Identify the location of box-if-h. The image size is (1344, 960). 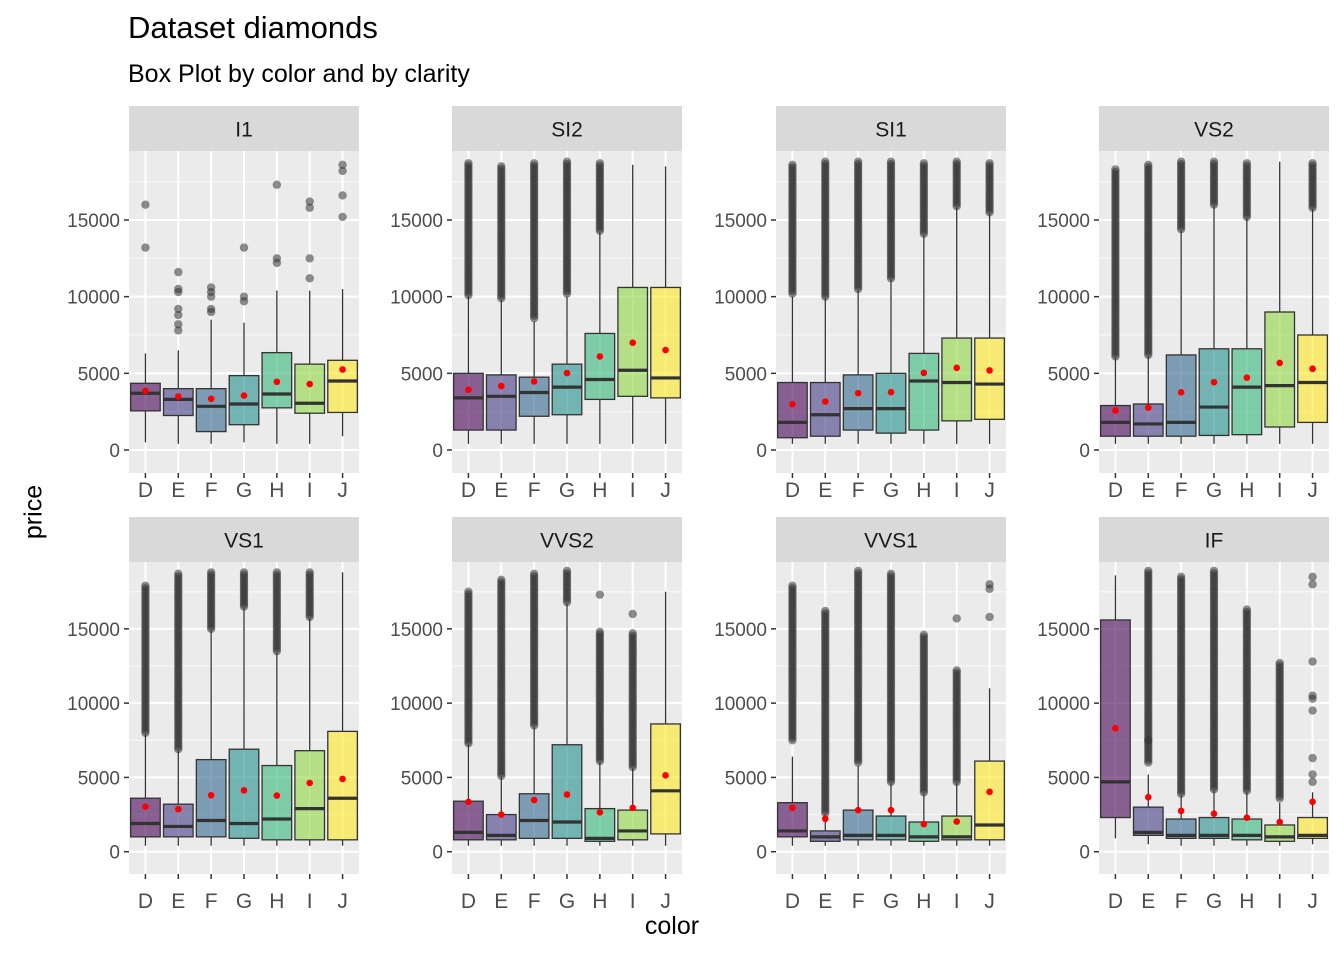
(1247, 725).